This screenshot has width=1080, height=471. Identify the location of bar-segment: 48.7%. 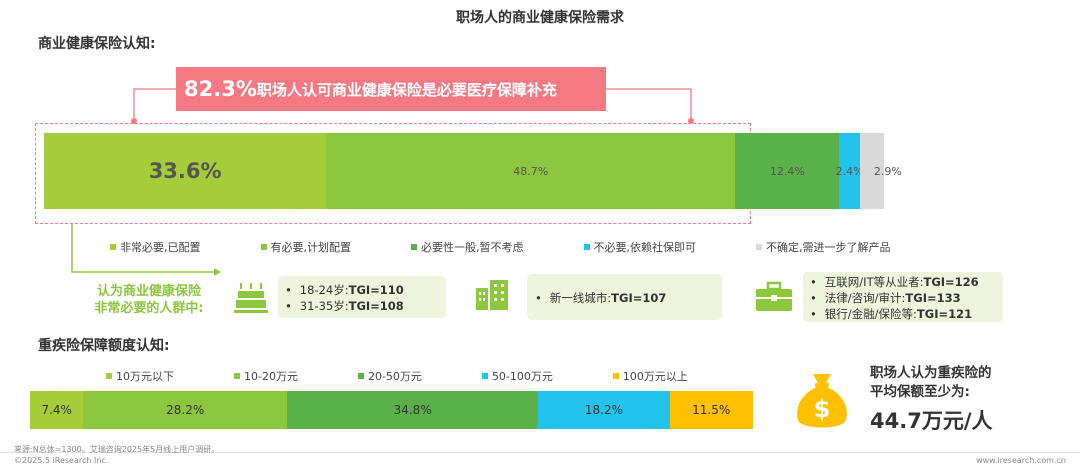
(531, 171).